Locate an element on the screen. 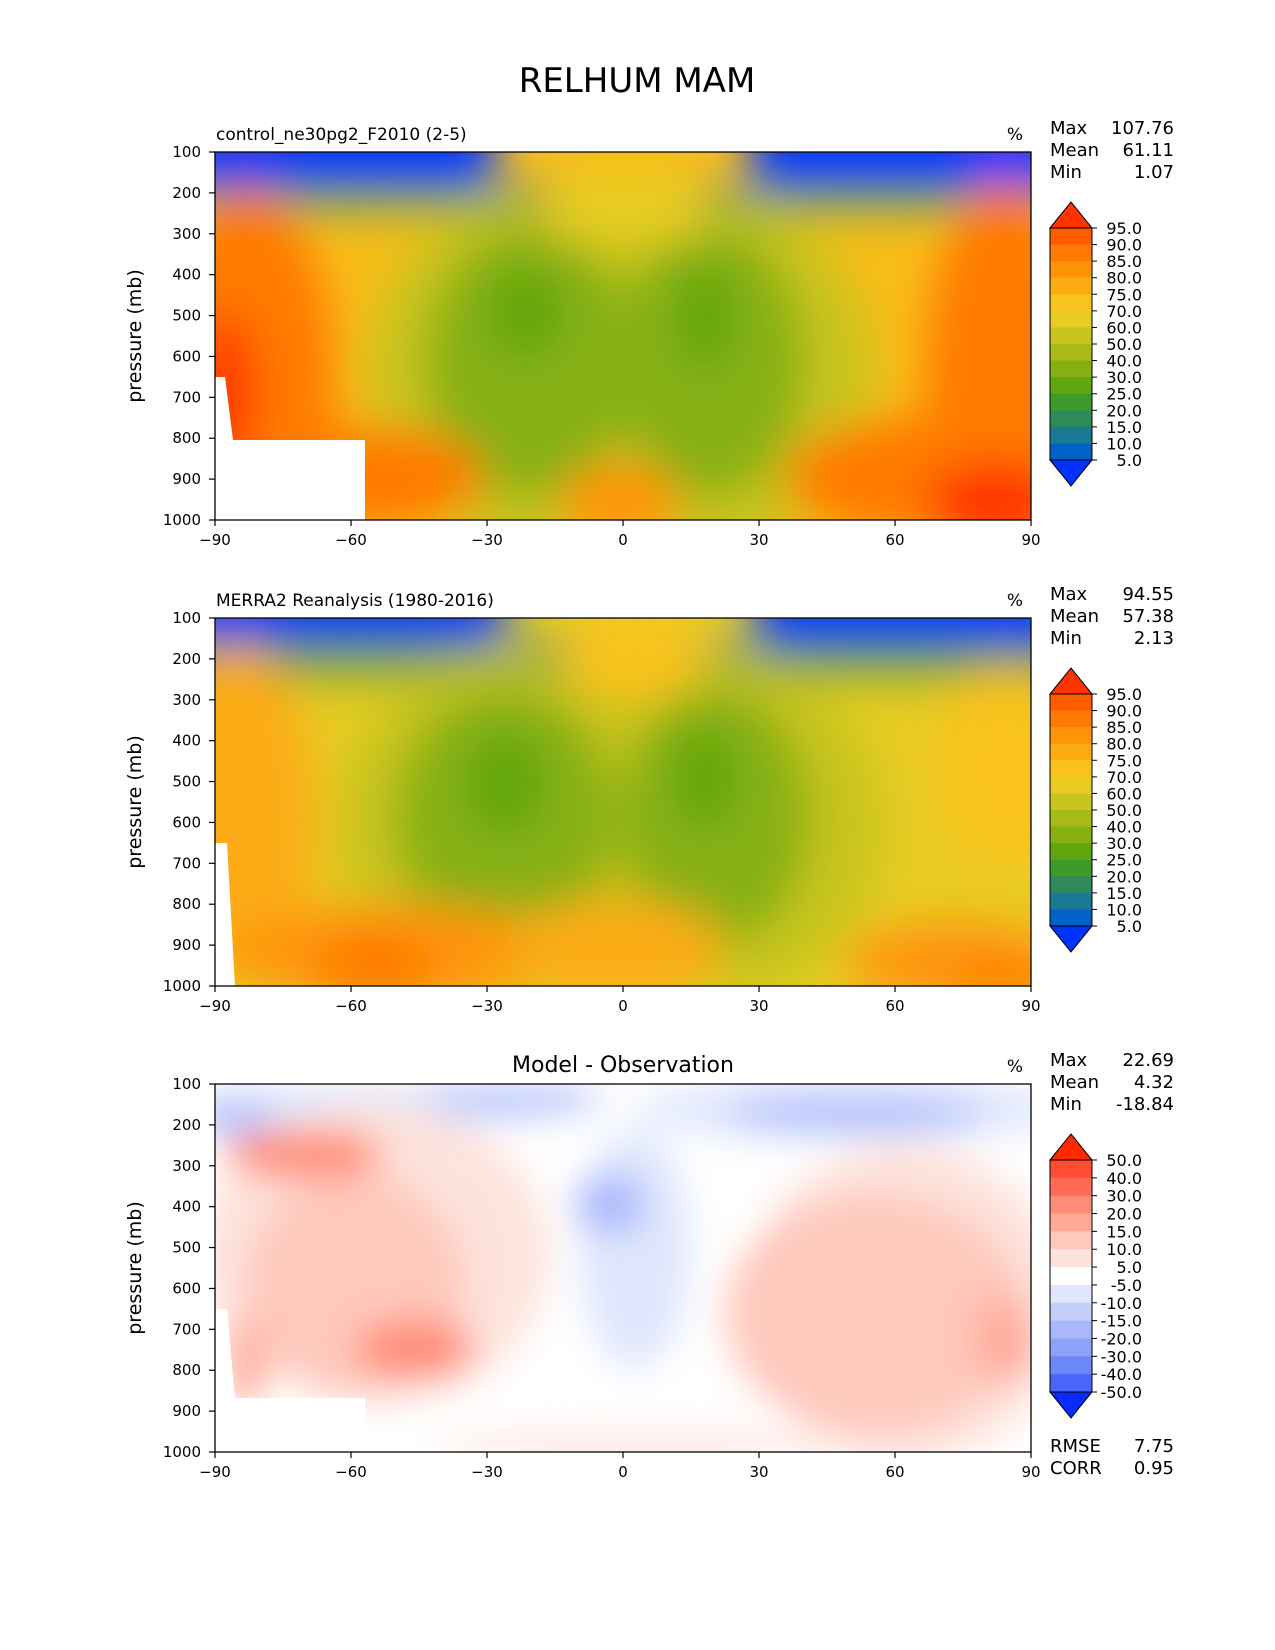  colorbar-label: 60.0 is located at coordinates (1124, 327).